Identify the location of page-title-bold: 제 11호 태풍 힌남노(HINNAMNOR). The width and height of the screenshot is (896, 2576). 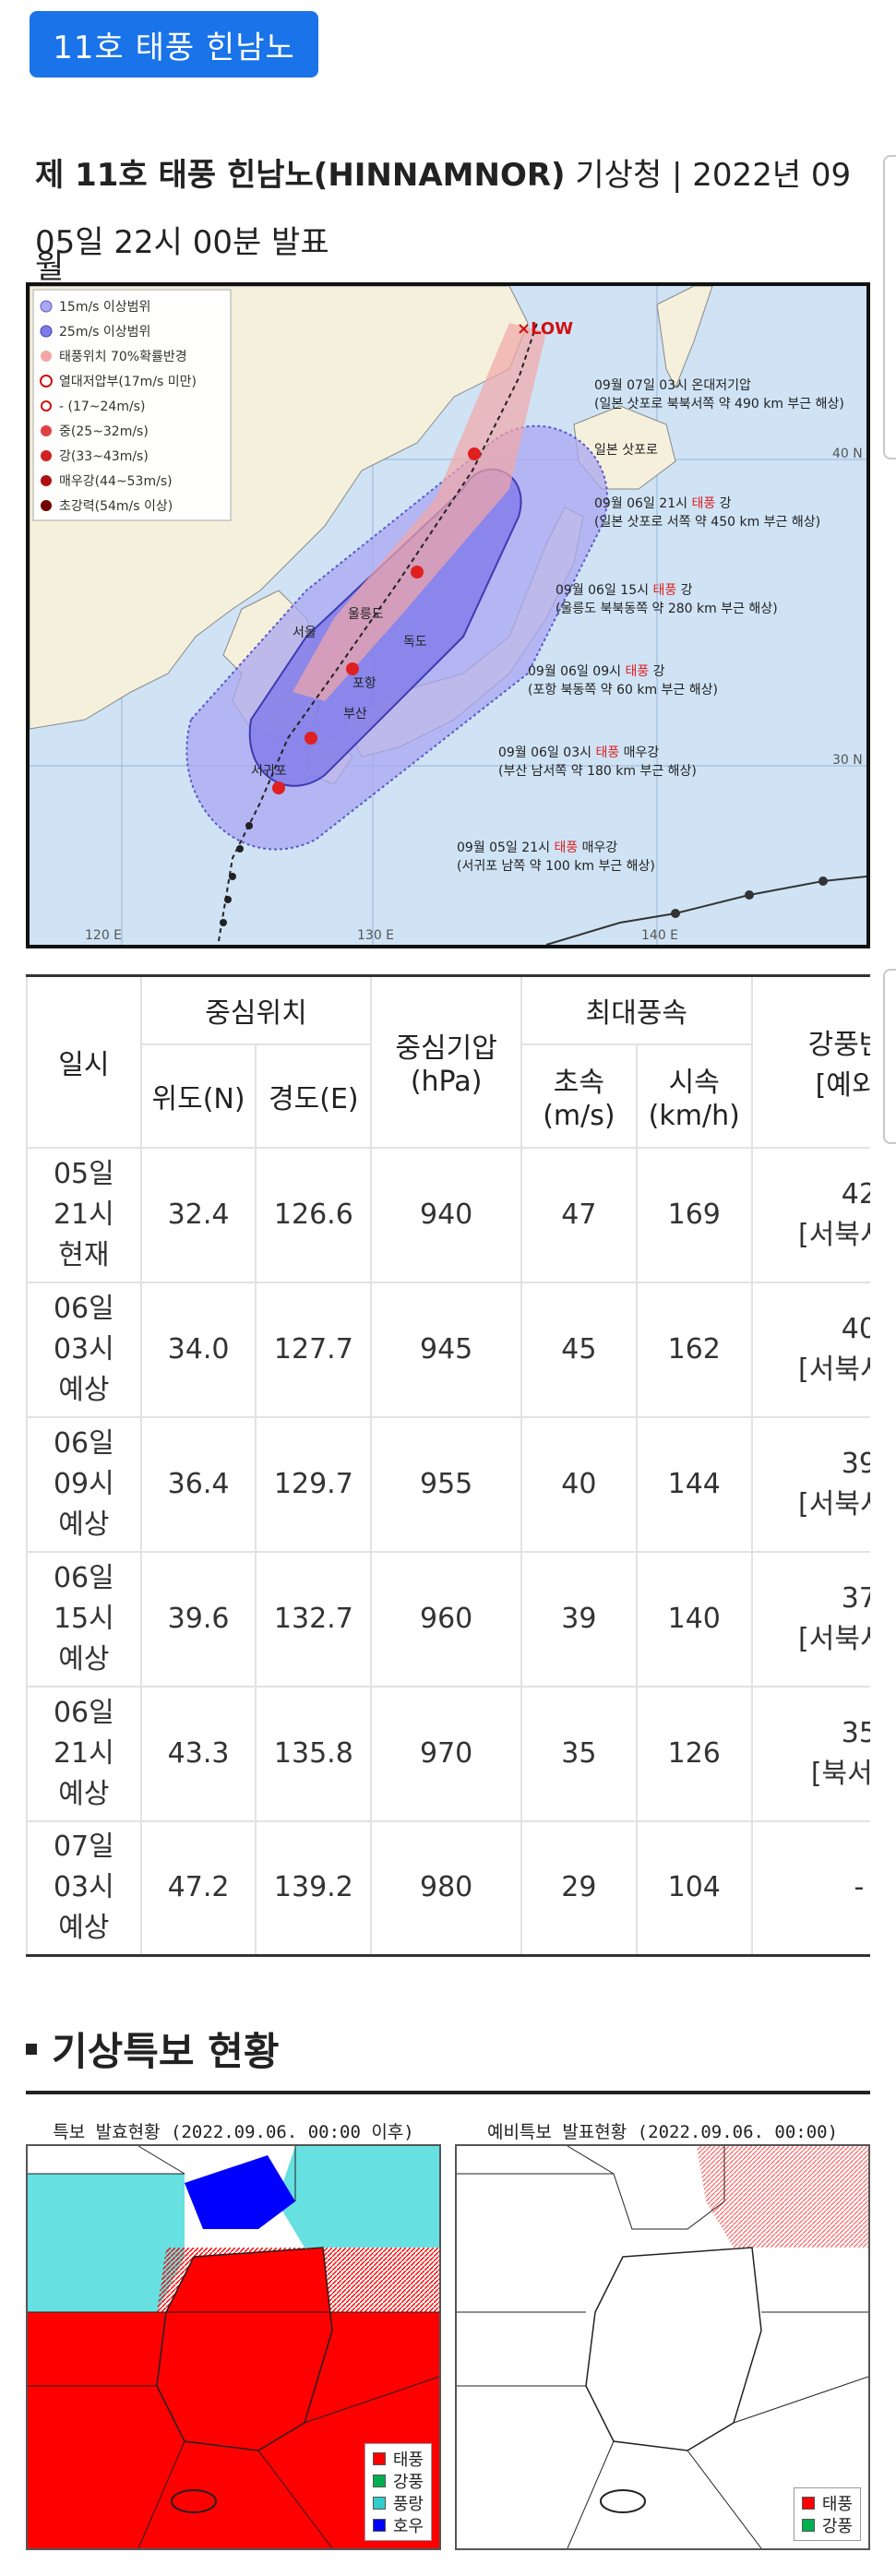
(301, 175).